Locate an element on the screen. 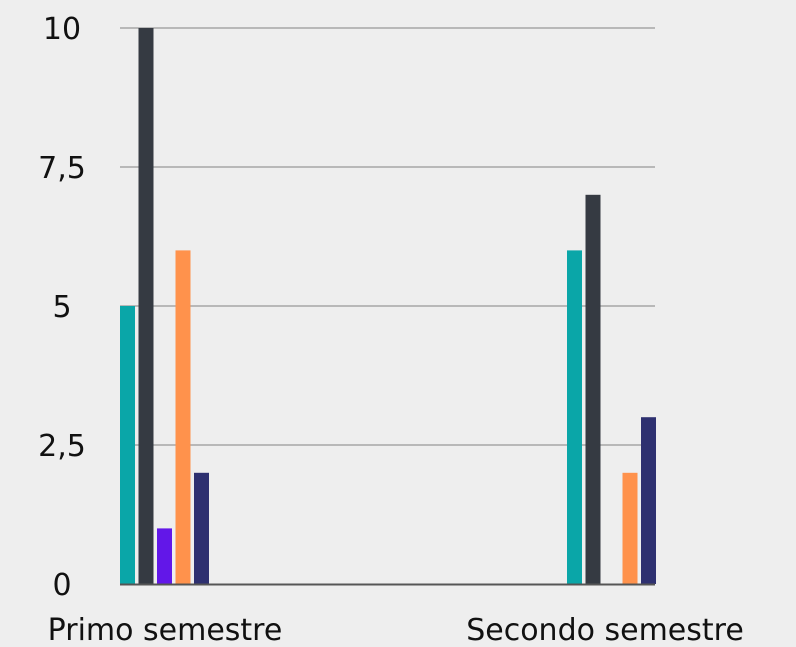 The height and width of the screenshot is (647, 796). y-tick-labels: 0 2,5 5 7,5 10 is located at coordinates (62, 307).